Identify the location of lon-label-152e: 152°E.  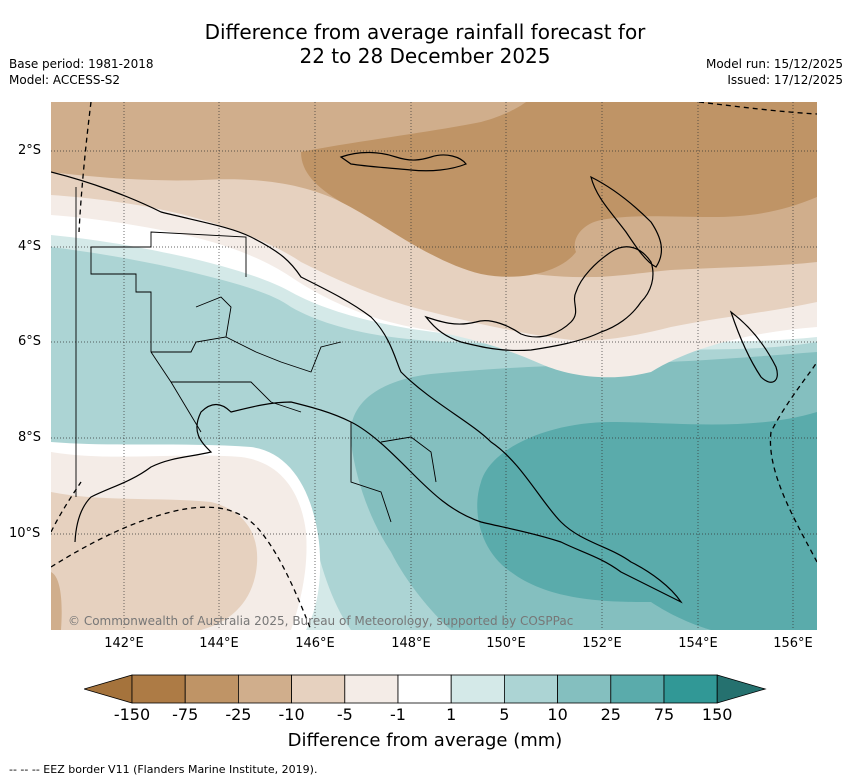
(602, 643).